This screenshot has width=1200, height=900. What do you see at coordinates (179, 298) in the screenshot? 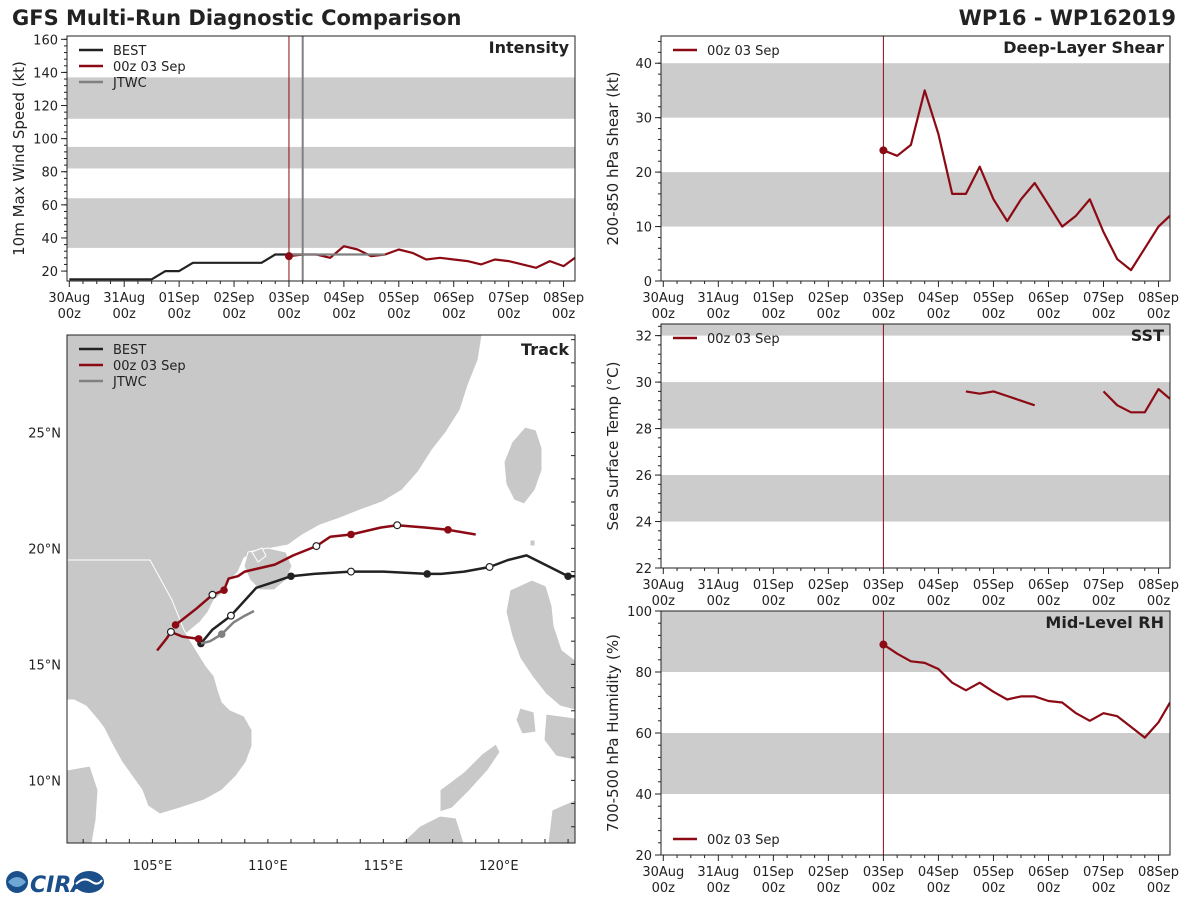
I see `intensity-xtick-day: 01Sep` at bounding box center [179, 298].